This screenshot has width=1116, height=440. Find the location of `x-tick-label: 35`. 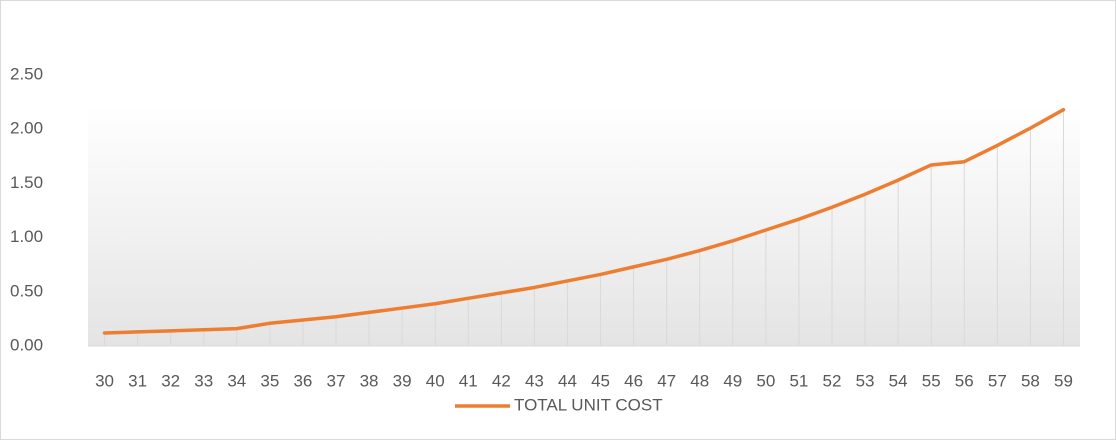

x-tick-label: 35 is located at coordinates (269, 380).